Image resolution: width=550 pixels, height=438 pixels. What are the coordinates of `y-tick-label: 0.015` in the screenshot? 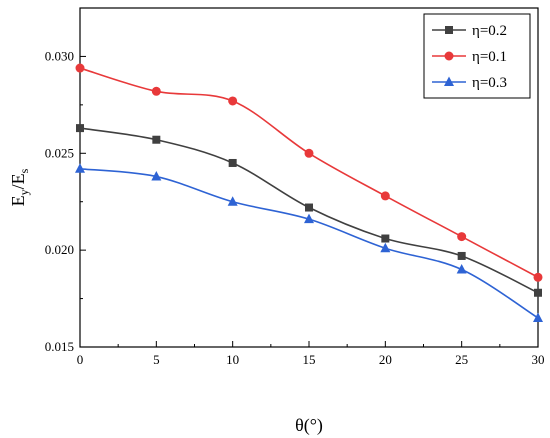 It's located at (59, 346).